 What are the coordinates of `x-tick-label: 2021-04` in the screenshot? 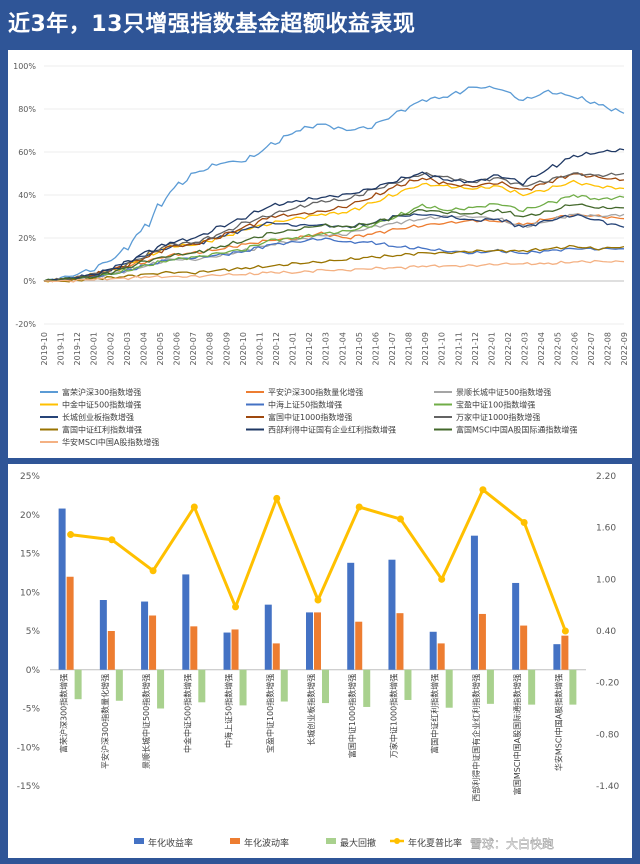 It's located at (342, 348).